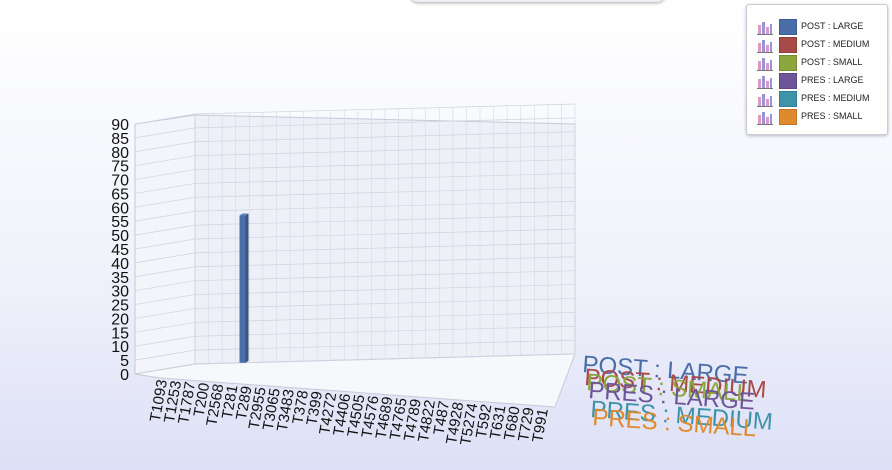 The image size is (892, 470). Describe the element at coordinates (124, 375) in the screenshot. I see `y-tick-label: 0` at that location.